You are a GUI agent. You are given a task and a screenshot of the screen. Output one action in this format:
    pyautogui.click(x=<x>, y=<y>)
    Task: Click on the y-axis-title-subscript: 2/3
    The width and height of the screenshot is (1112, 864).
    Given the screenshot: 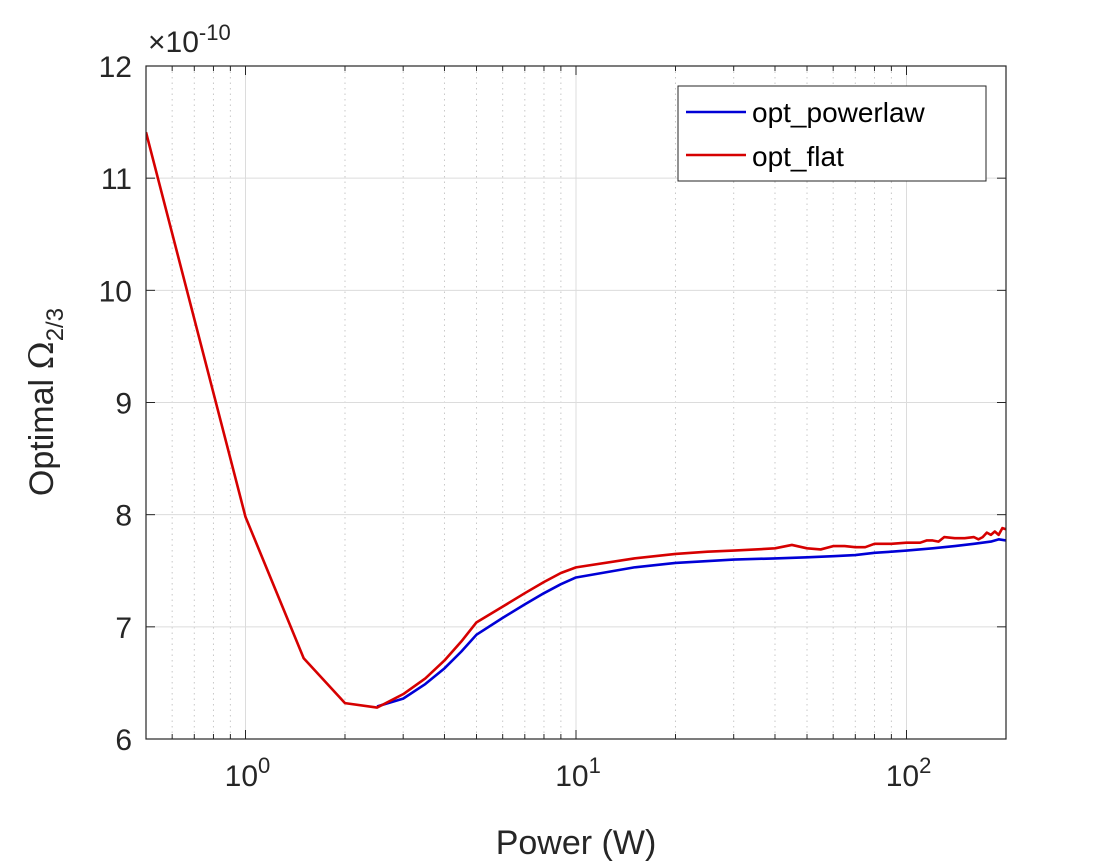 What is the action you would take?
    pyautogui.click(x=55, y=324)
    